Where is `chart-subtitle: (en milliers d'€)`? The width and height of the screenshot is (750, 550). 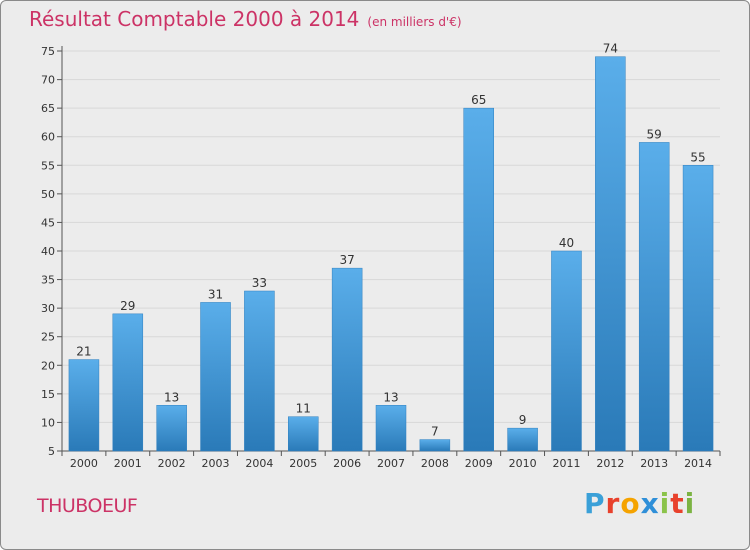
chart-subtitle: (en milliers d'€) is located at coordinates (414, 22).